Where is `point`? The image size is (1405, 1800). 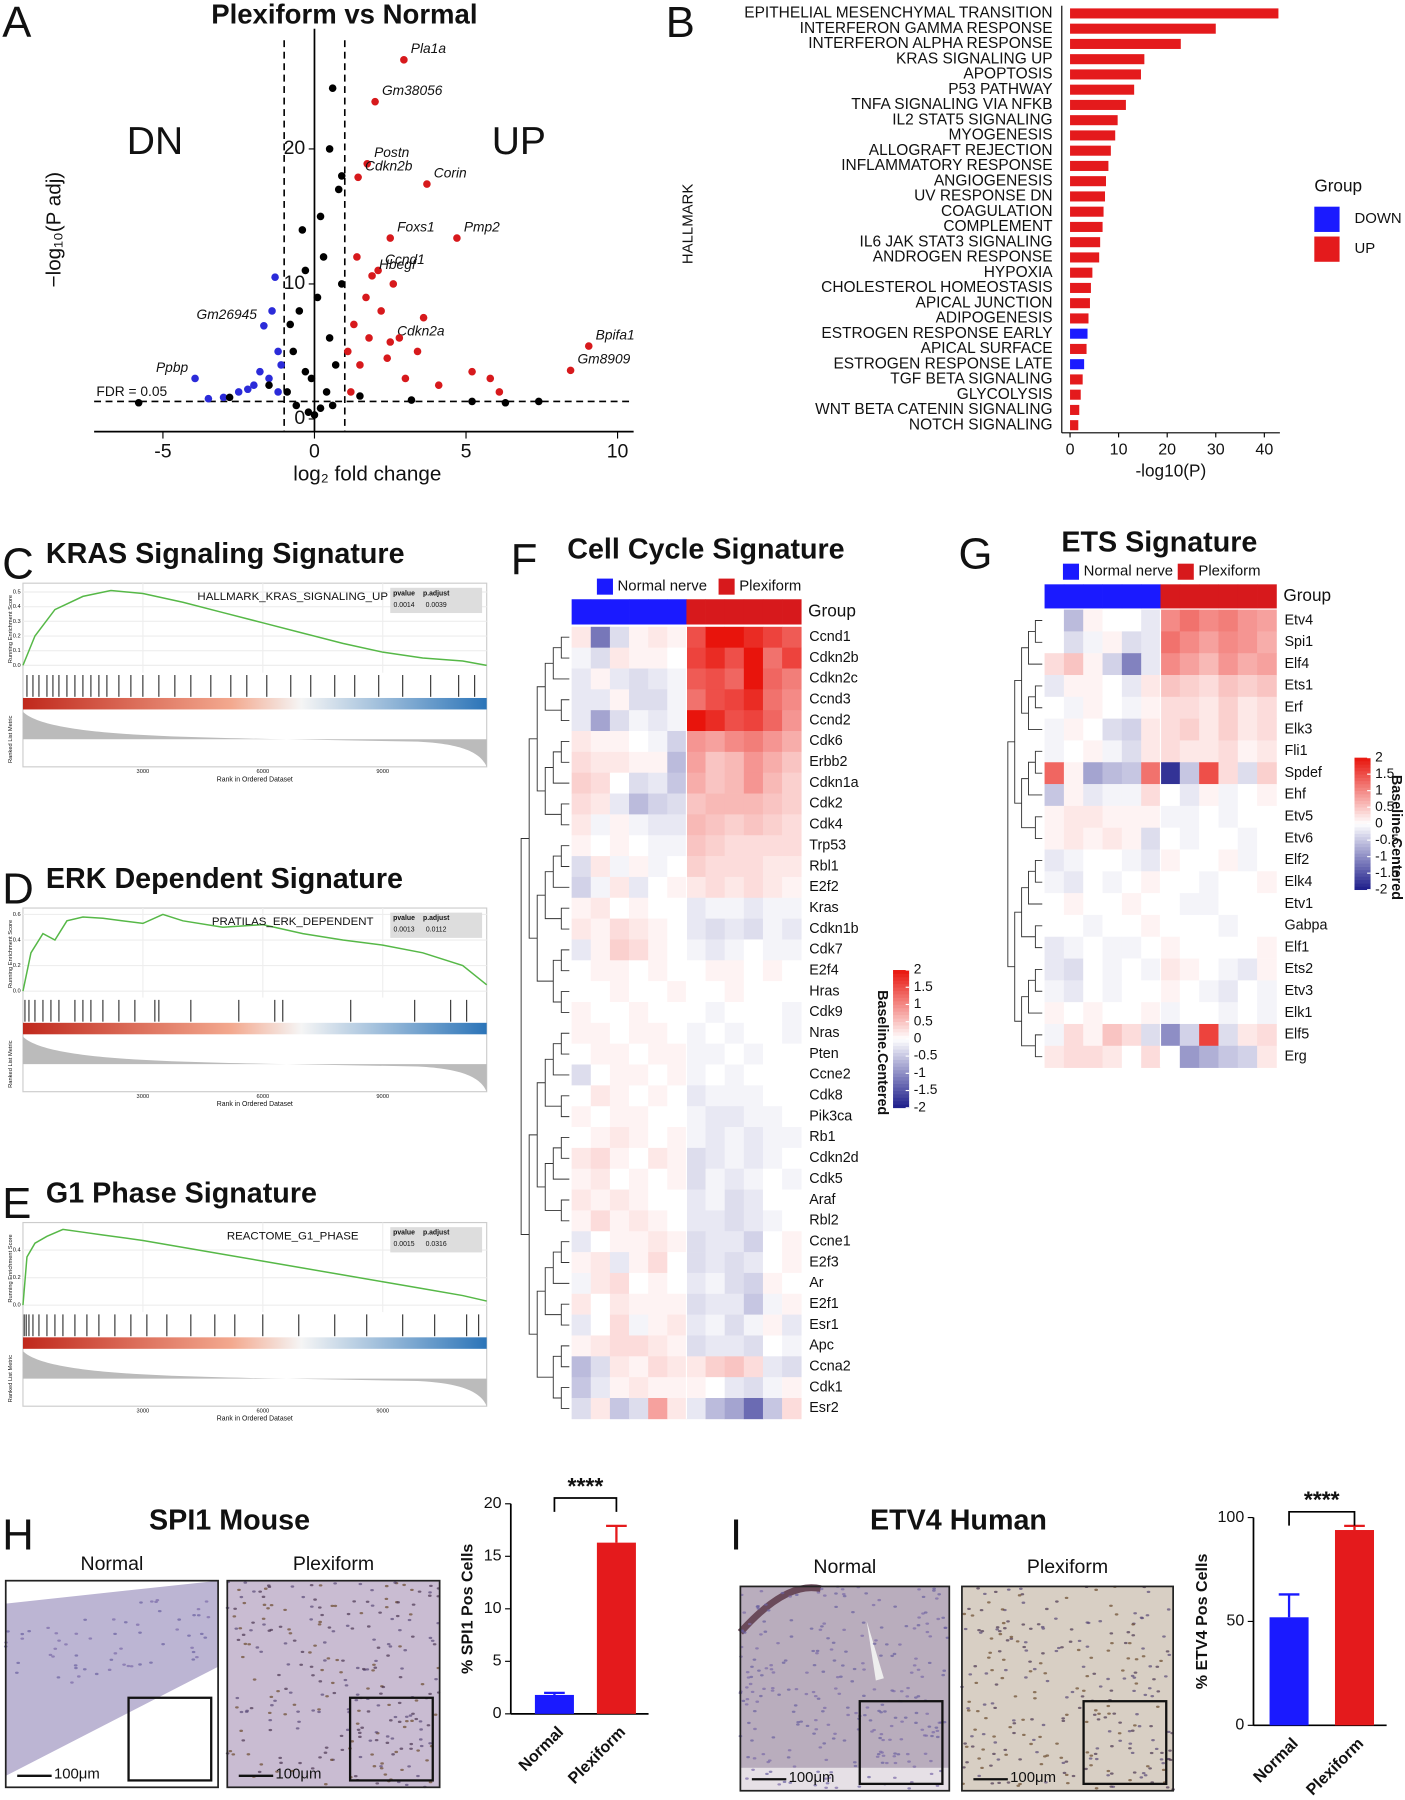 point is located at coordinates (335, 365).